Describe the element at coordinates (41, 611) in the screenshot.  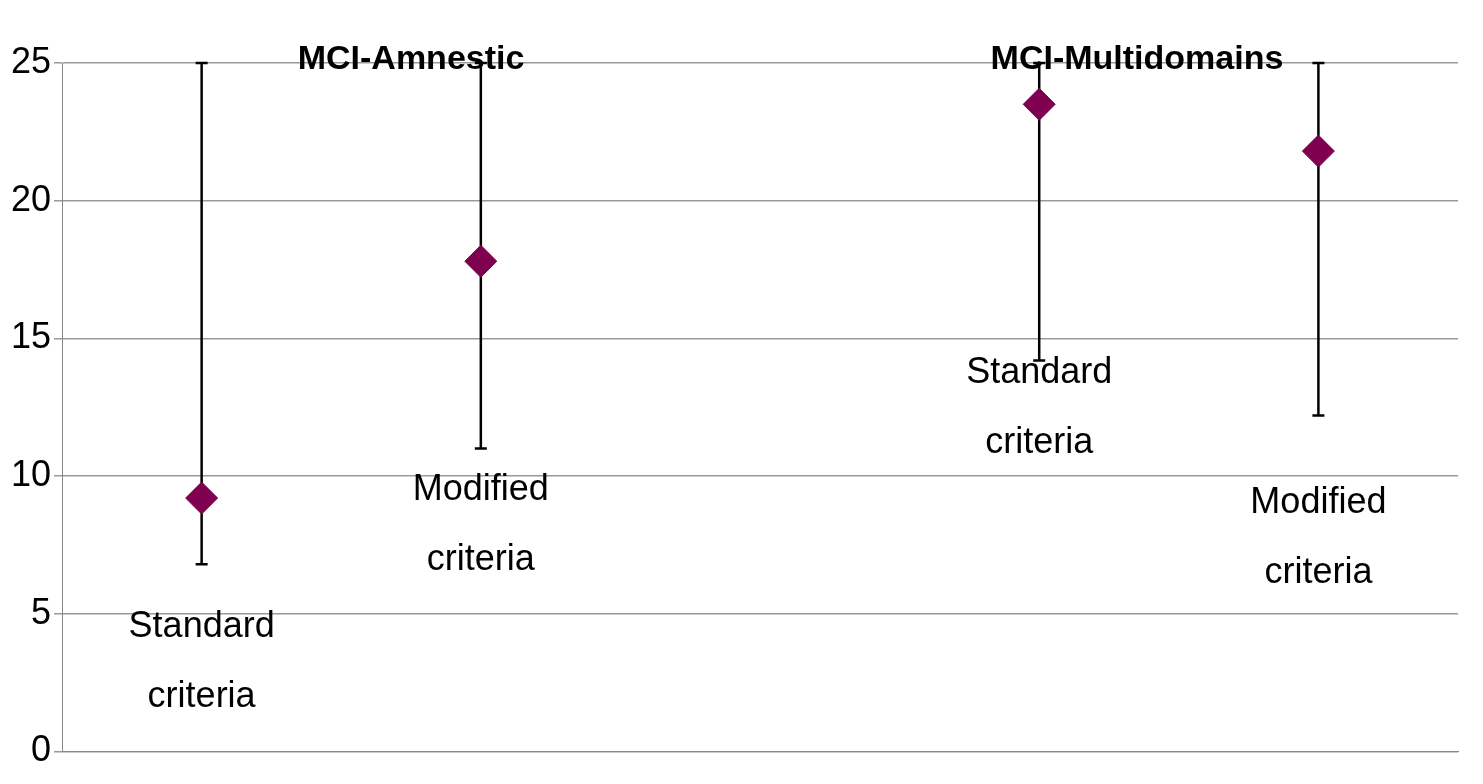
I see `y-tick-label: 5` at that location.